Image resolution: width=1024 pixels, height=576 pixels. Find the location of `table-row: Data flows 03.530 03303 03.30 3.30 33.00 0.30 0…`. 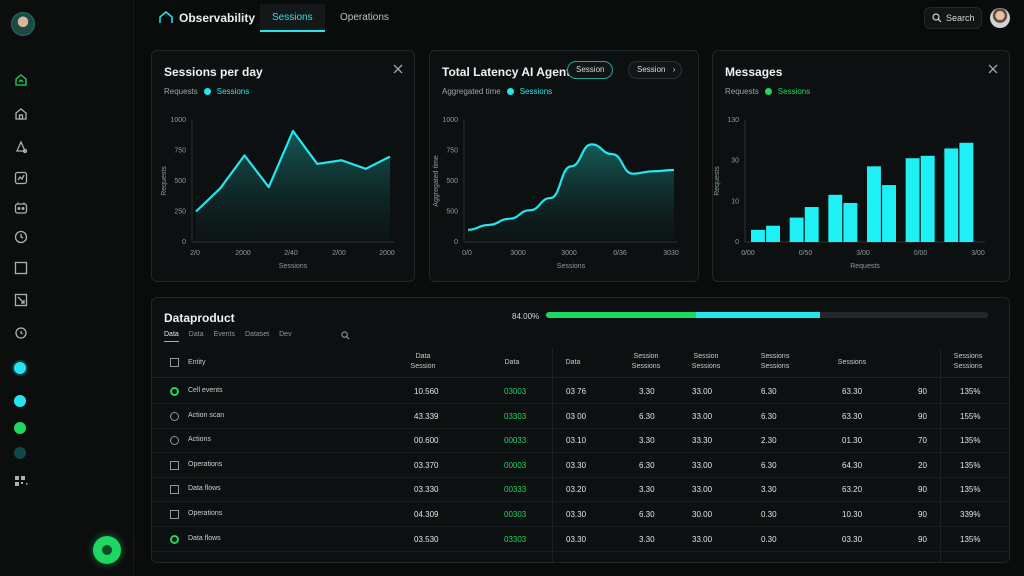

table-row: Data flows 03.530 03303 03.30 3.30 33.00 0.30 0… is located at coordinates (580, 540).